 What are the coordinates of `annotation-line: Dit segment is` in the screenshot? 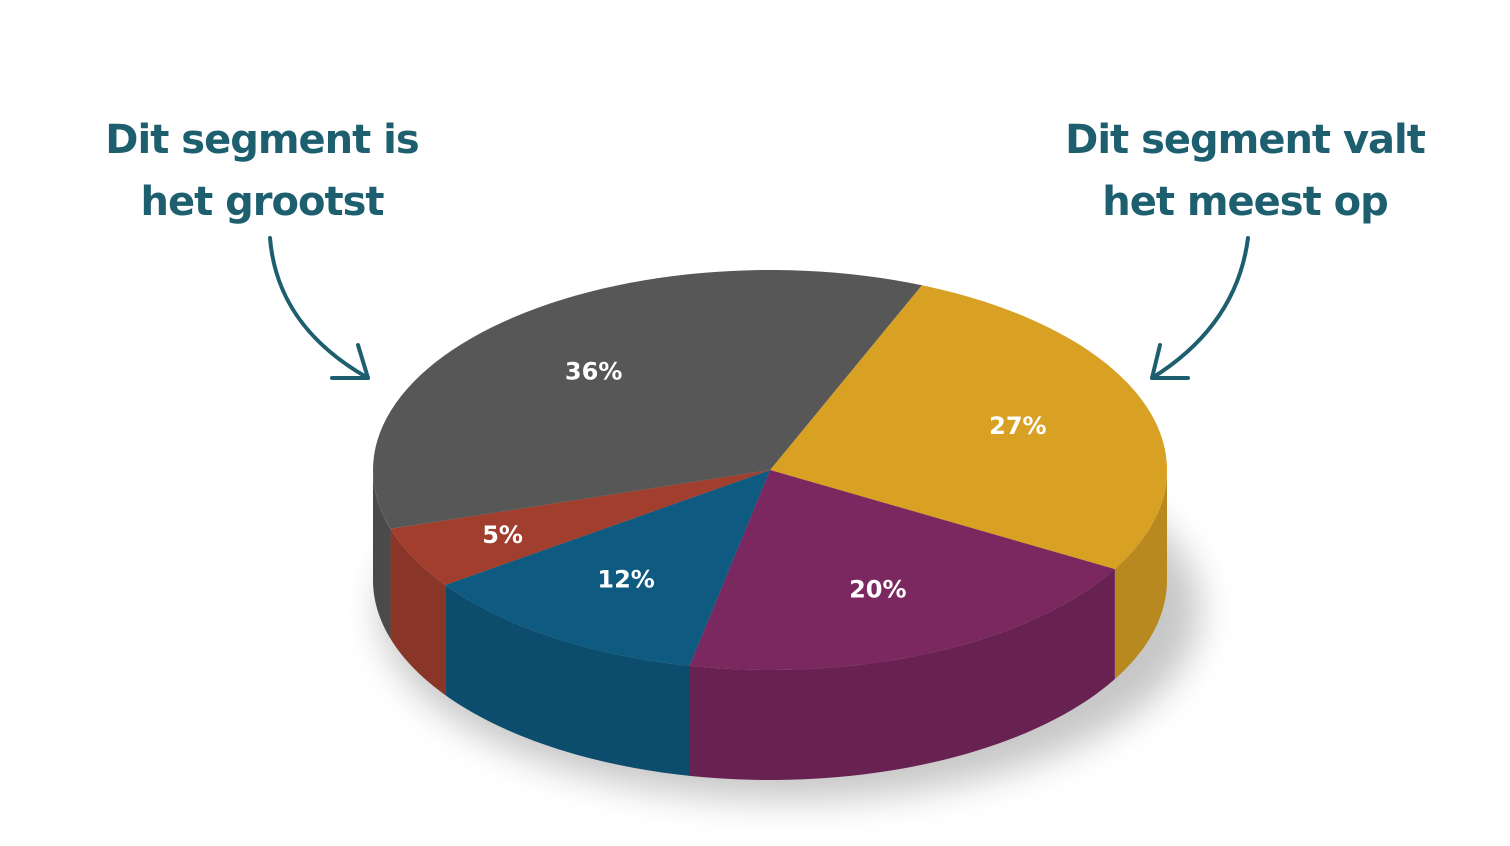 It's located at (261, 140).